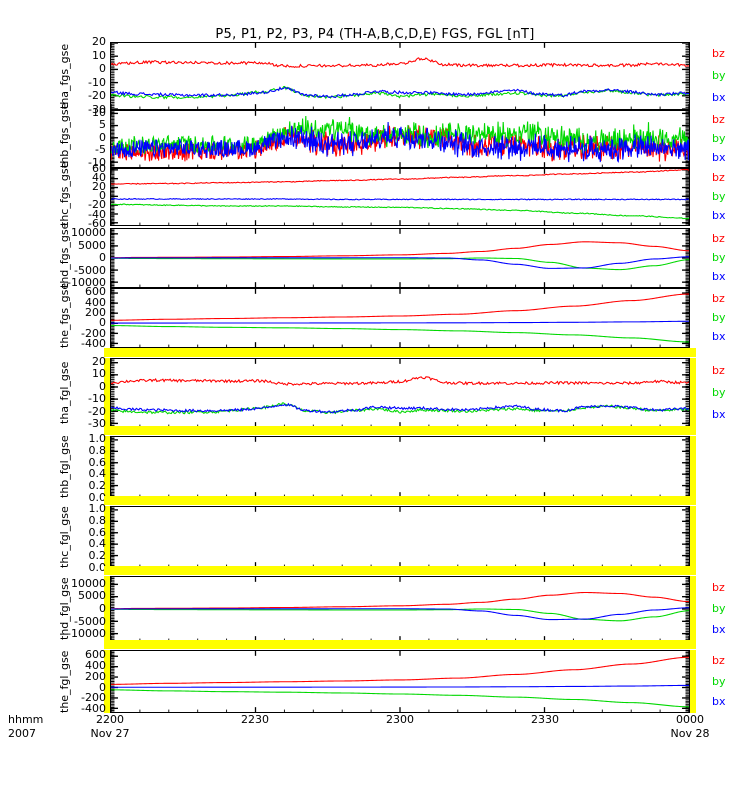  Describe the element at coordinates (719, 97) in the screenshot. I see `legend-bx-tha_fgs_gse: bx` at that location.